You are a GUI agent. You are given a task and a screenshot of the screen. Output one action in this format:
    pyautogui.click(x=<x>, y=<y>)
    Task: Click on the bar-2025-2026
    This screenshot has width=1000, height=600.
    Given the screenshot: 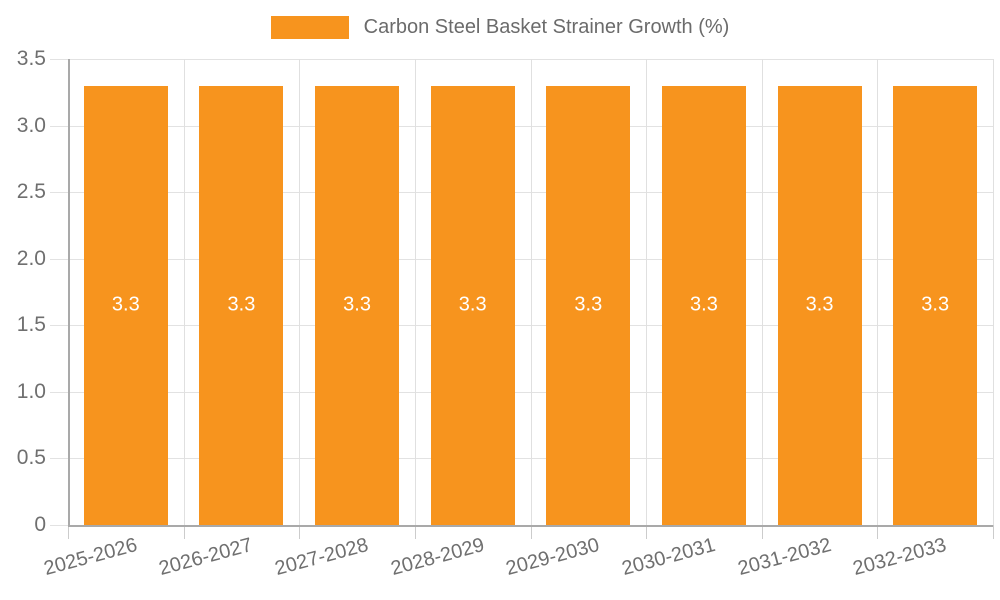 What is the action you would take?
    pyautogui.click(x=125, y=305)
    